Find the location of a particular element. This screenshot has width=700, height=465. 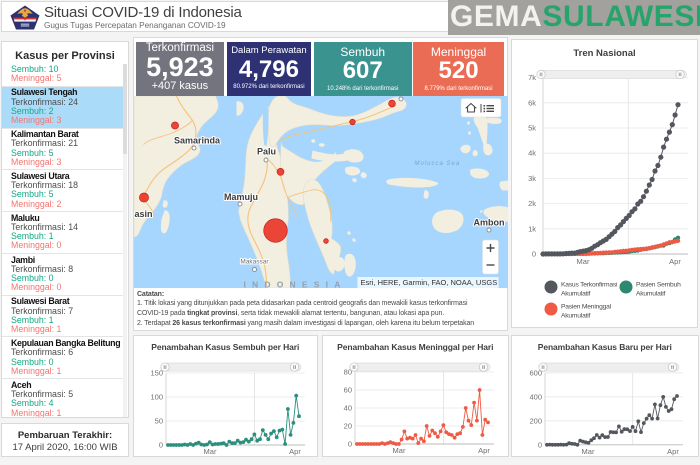

svg-text: 400 is located at coordinates (535, 396).